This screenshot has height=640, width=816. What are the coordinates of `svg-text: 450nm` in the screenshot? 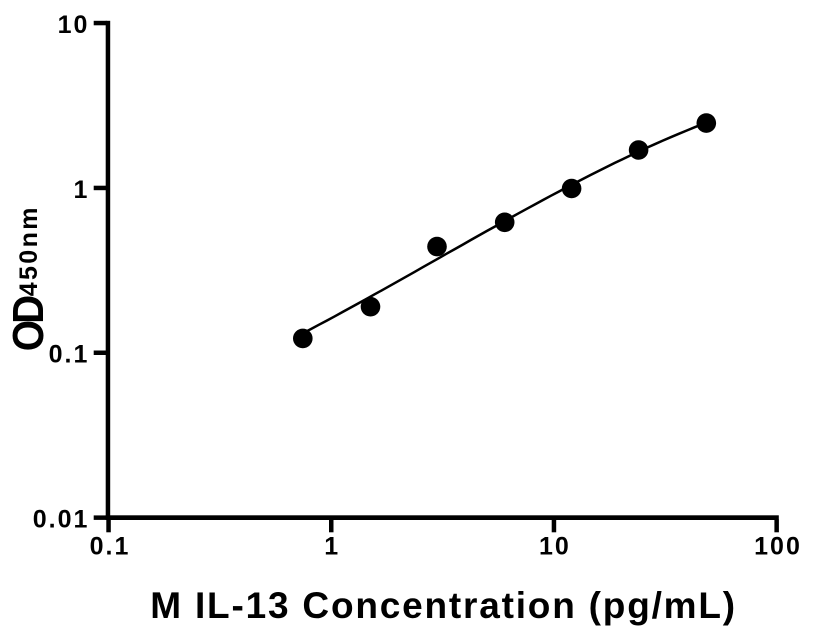 It's located at (29, 250).